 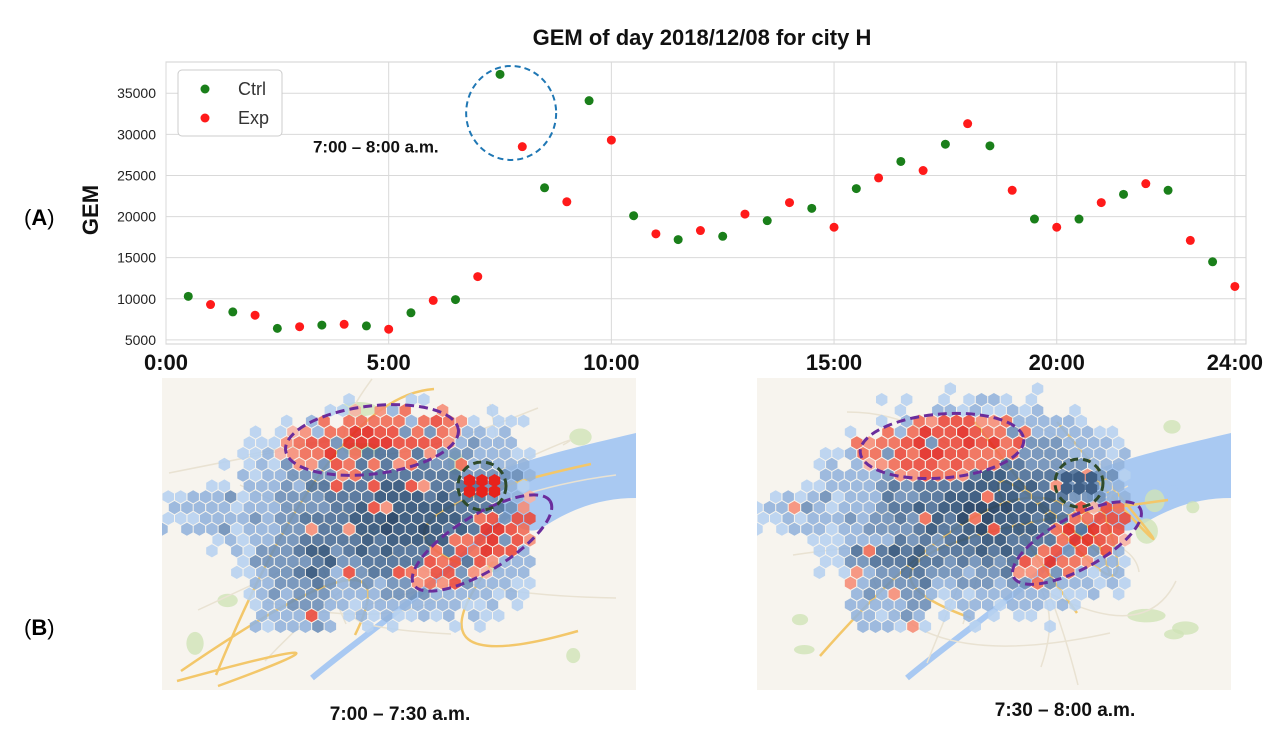 What do you see at coordinates (800, 619) in the screenshot?
I see `park-area` at bounding box center [800, 619].